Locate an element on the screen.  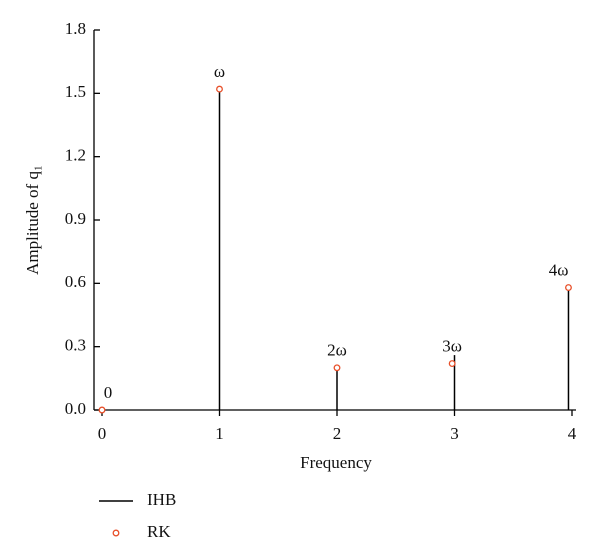
annotation: 4ω is located at coordinates (559, 269).